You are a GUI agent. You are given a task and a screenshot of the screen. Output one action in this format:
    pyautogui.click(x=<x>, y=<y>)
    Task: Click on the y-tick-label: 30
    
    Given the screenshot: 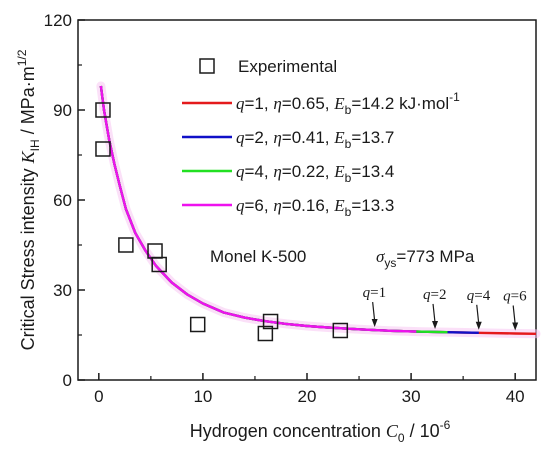 What is the action you would take?
    pyautogui.click(x=62, y=290)
    